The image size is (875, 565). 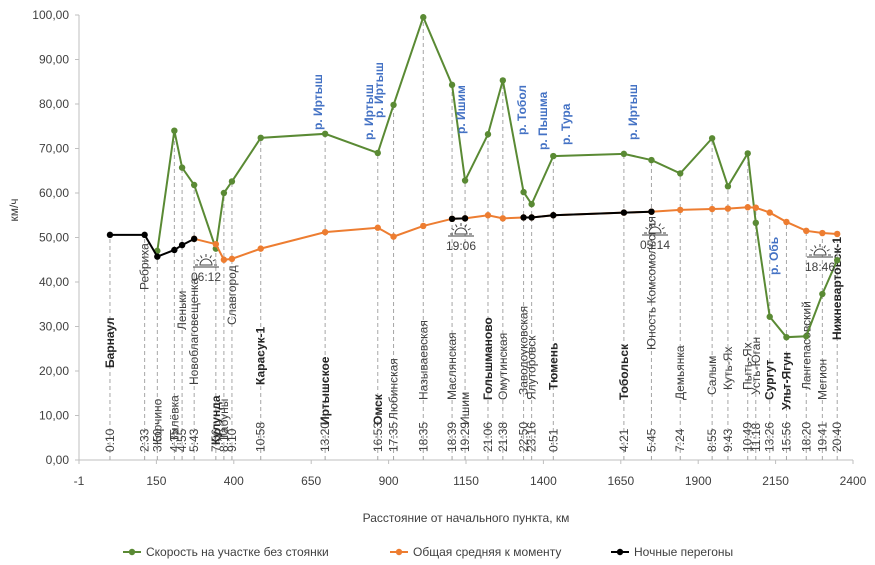 I want to click on station-time: 16:53, so click(x=378, y=437).